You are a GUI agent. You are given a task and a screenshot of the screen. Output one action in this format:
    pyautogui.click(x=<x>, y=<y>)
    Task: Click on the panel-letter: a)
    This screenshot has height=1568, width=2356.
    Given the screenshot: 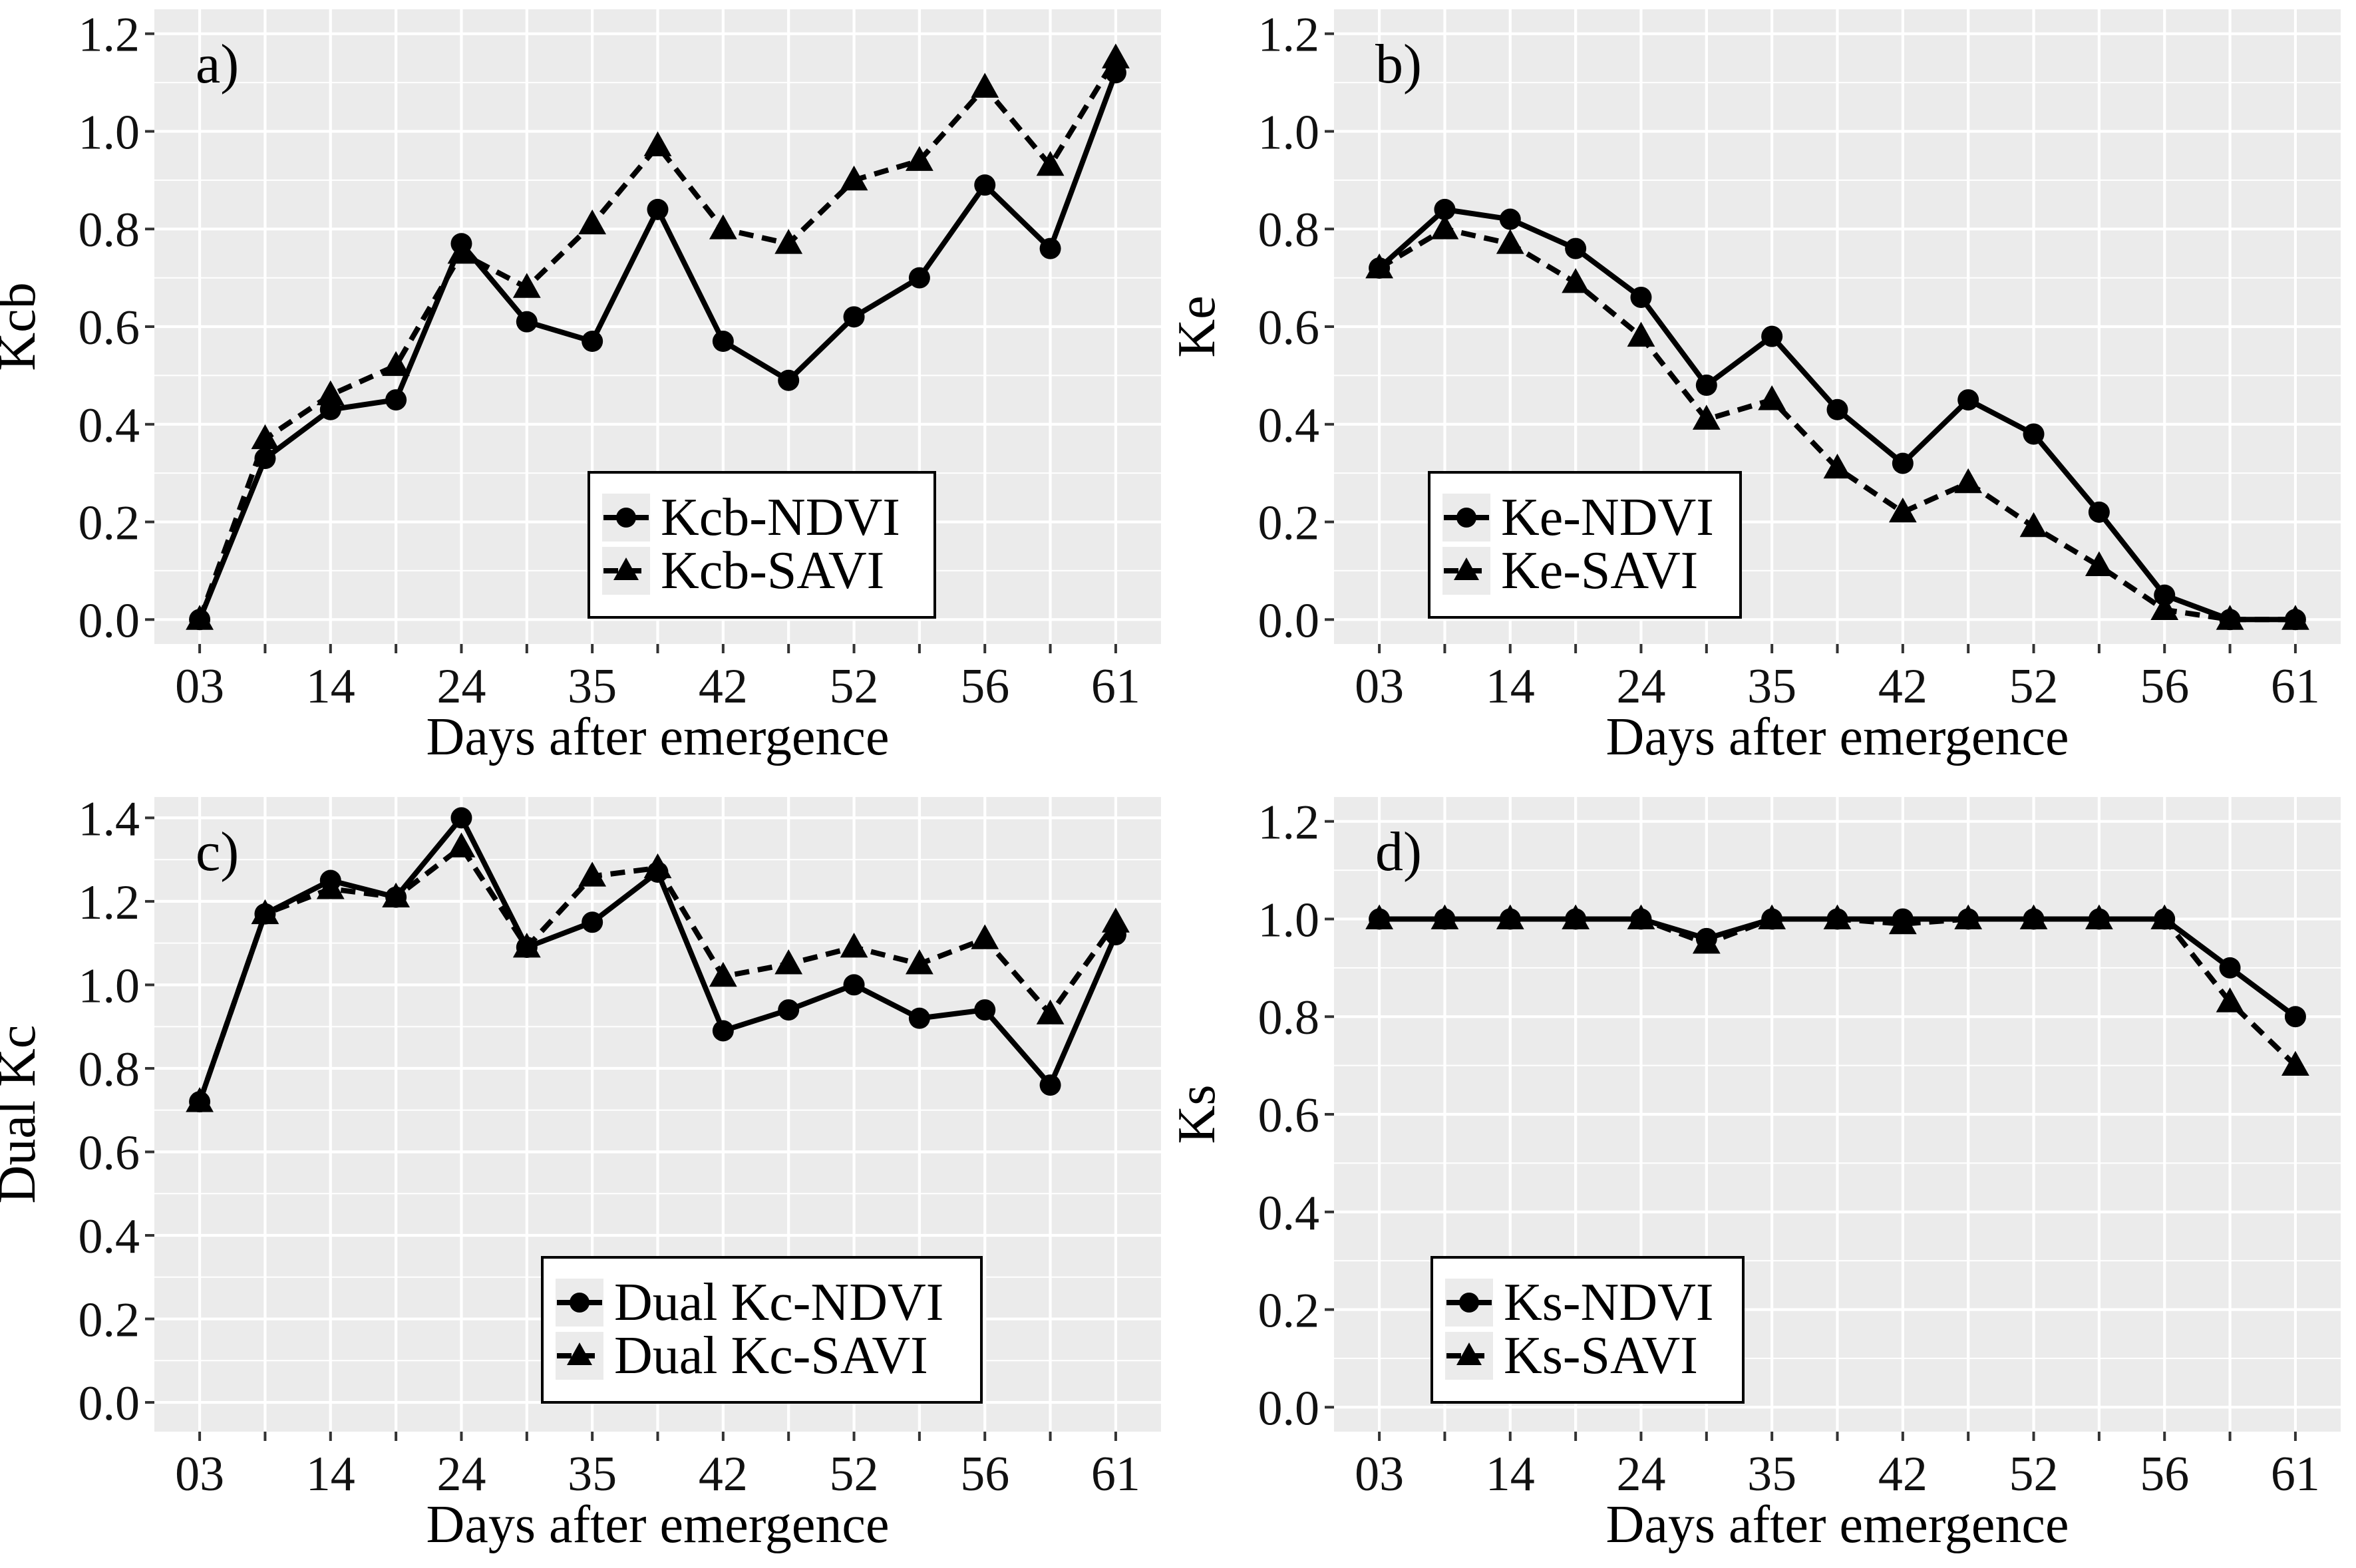 What is the action you would take?
    pyautogui.click(x=218, y=64)
    